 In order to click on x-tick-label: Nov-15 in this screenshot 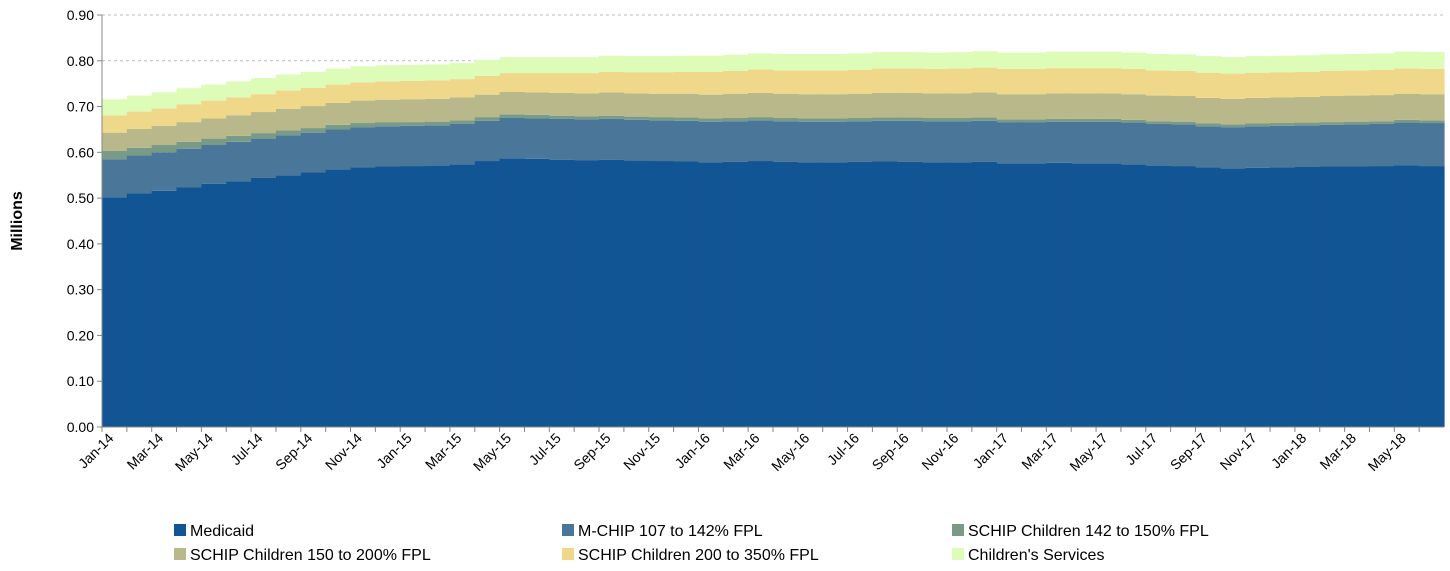, I will do `click(641, 451)`.